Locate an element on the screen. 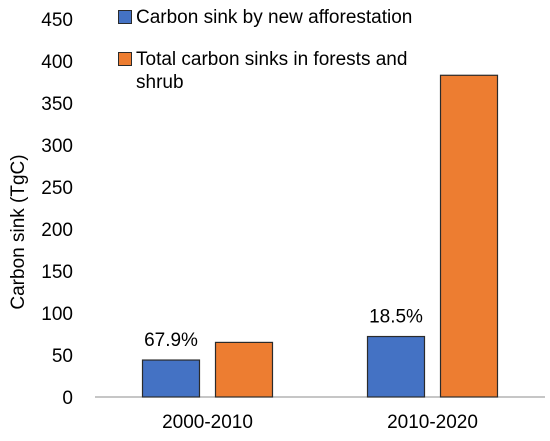  legend-item-afforestation: Carbon sink by new afforestation is located at coordinates (283, 17).